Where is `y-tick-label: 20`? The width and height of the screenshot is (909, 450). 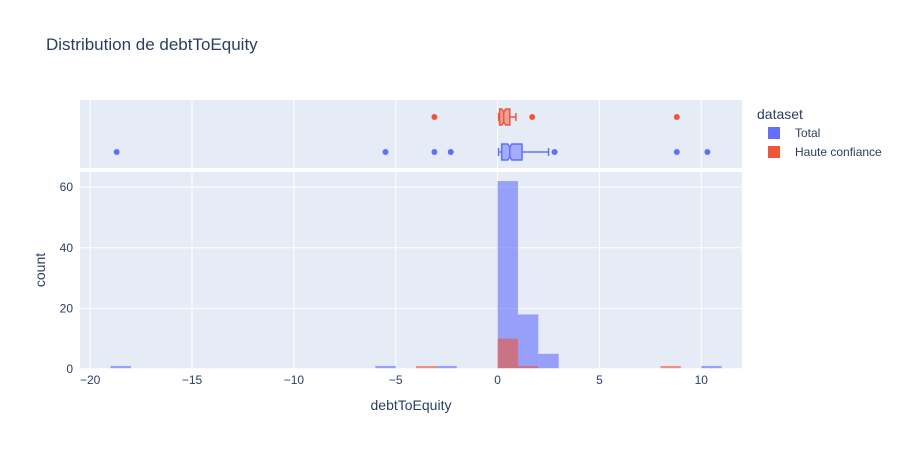
y-tick-label: 20 is located at coordinates (67, 308).